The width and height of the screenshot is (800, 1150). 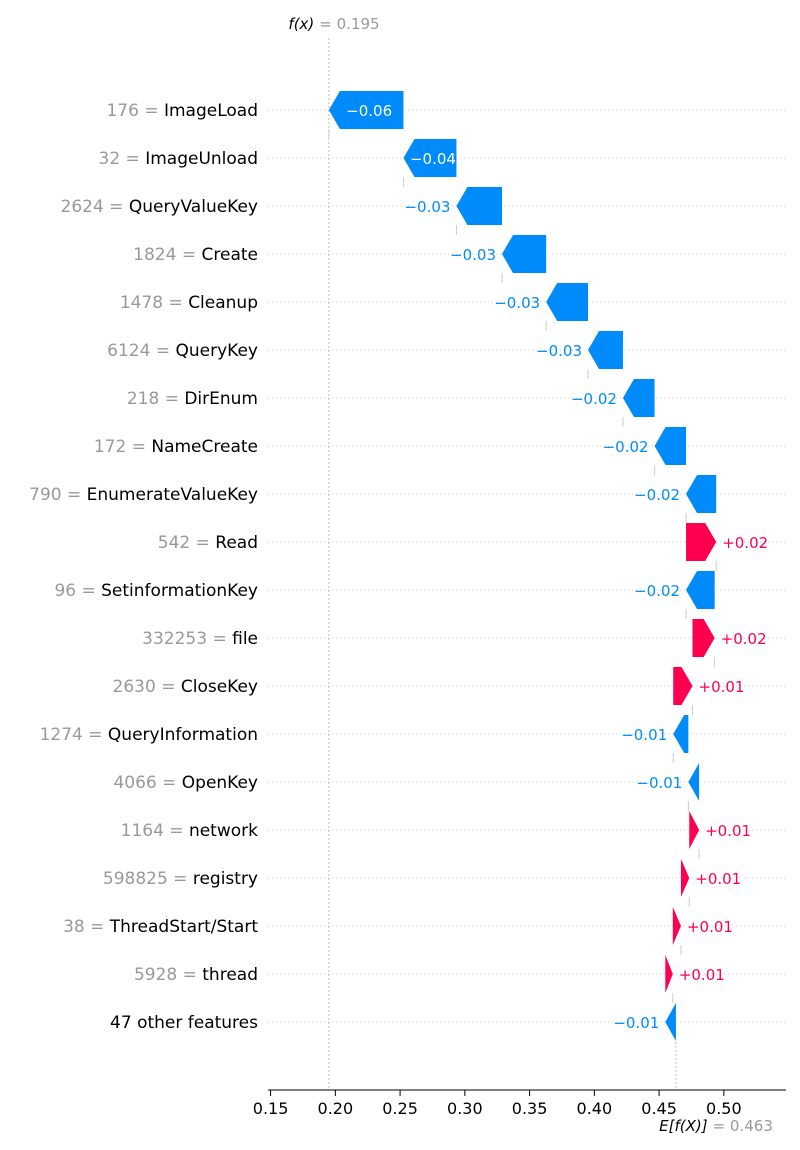 I want to click on feature-value: 2624 =, so click(x=95, y=207).